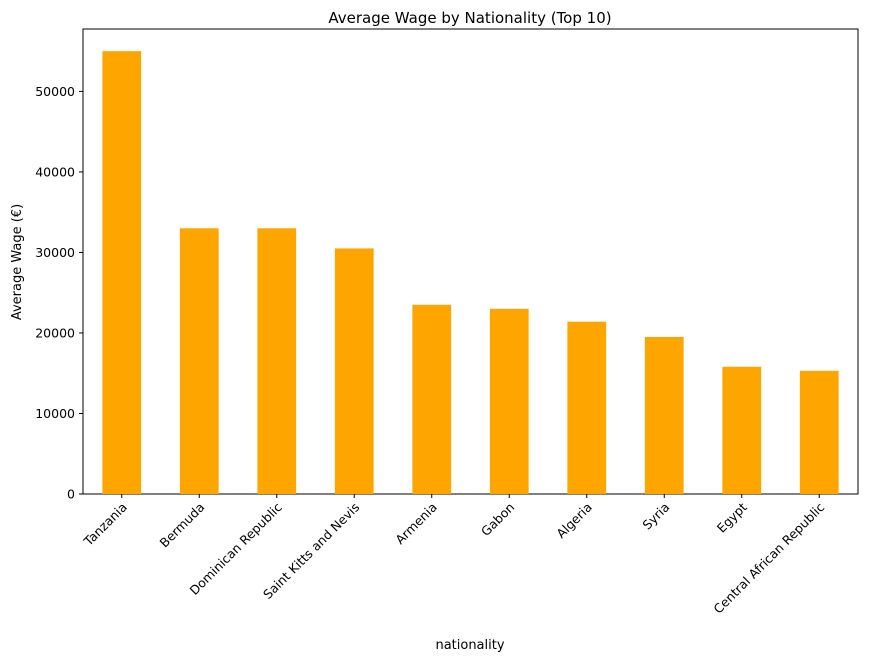 The image size is (893, 661). What do you see at coordinates (732, 517) in the screenshot?
I see `x-tick-label: Egypt` at bounding box center [732, 517].